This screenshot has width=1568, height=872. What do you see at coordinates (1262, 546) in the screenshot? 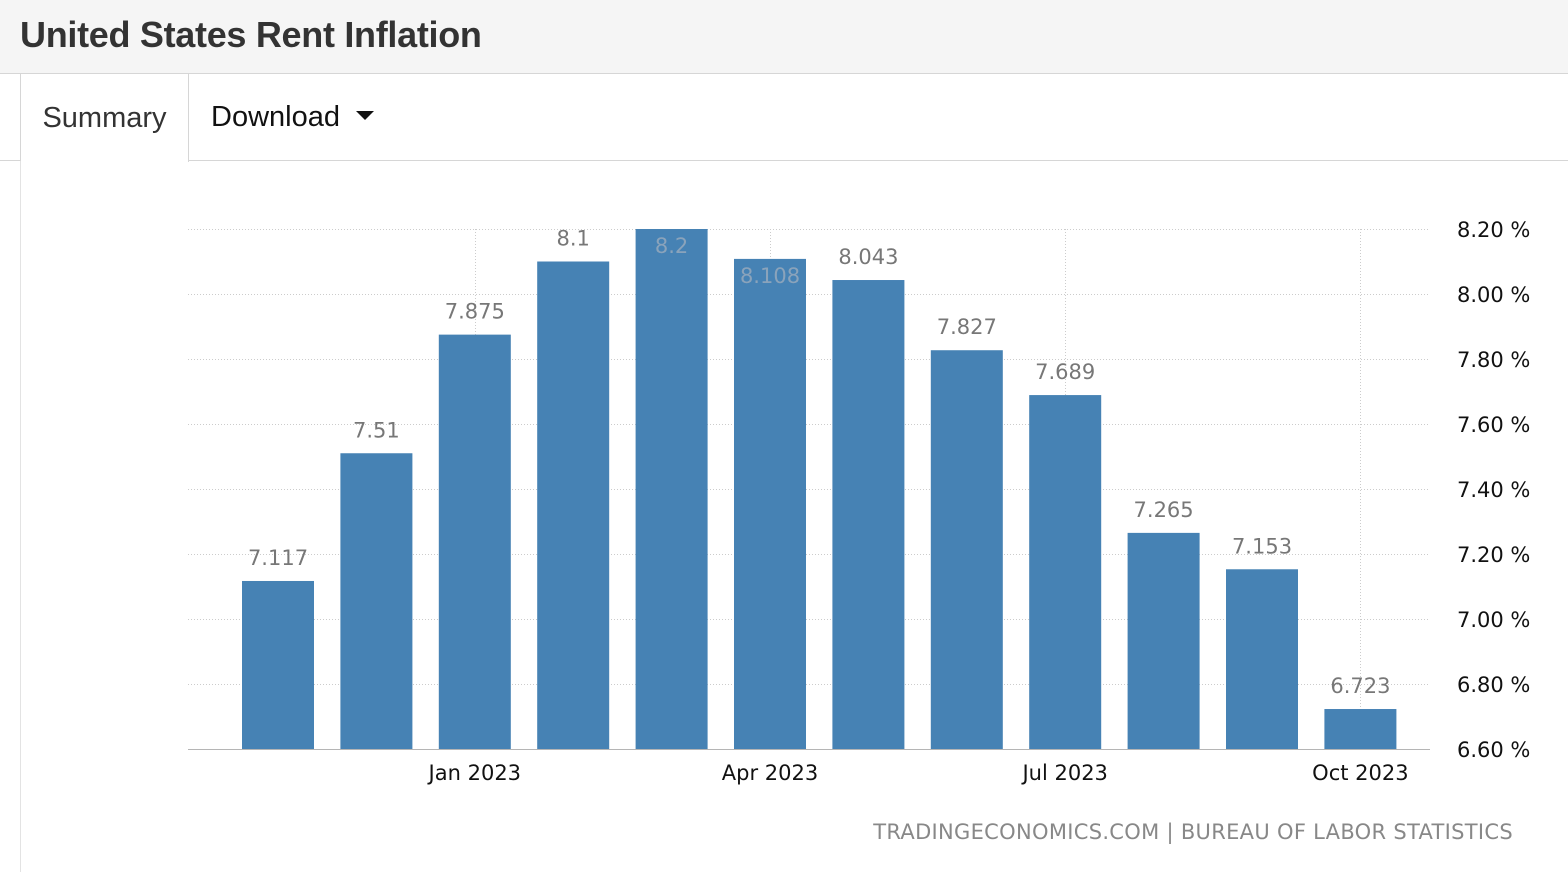
I see `bar-value-label: 7.153` at bounding box center [1262, 546].